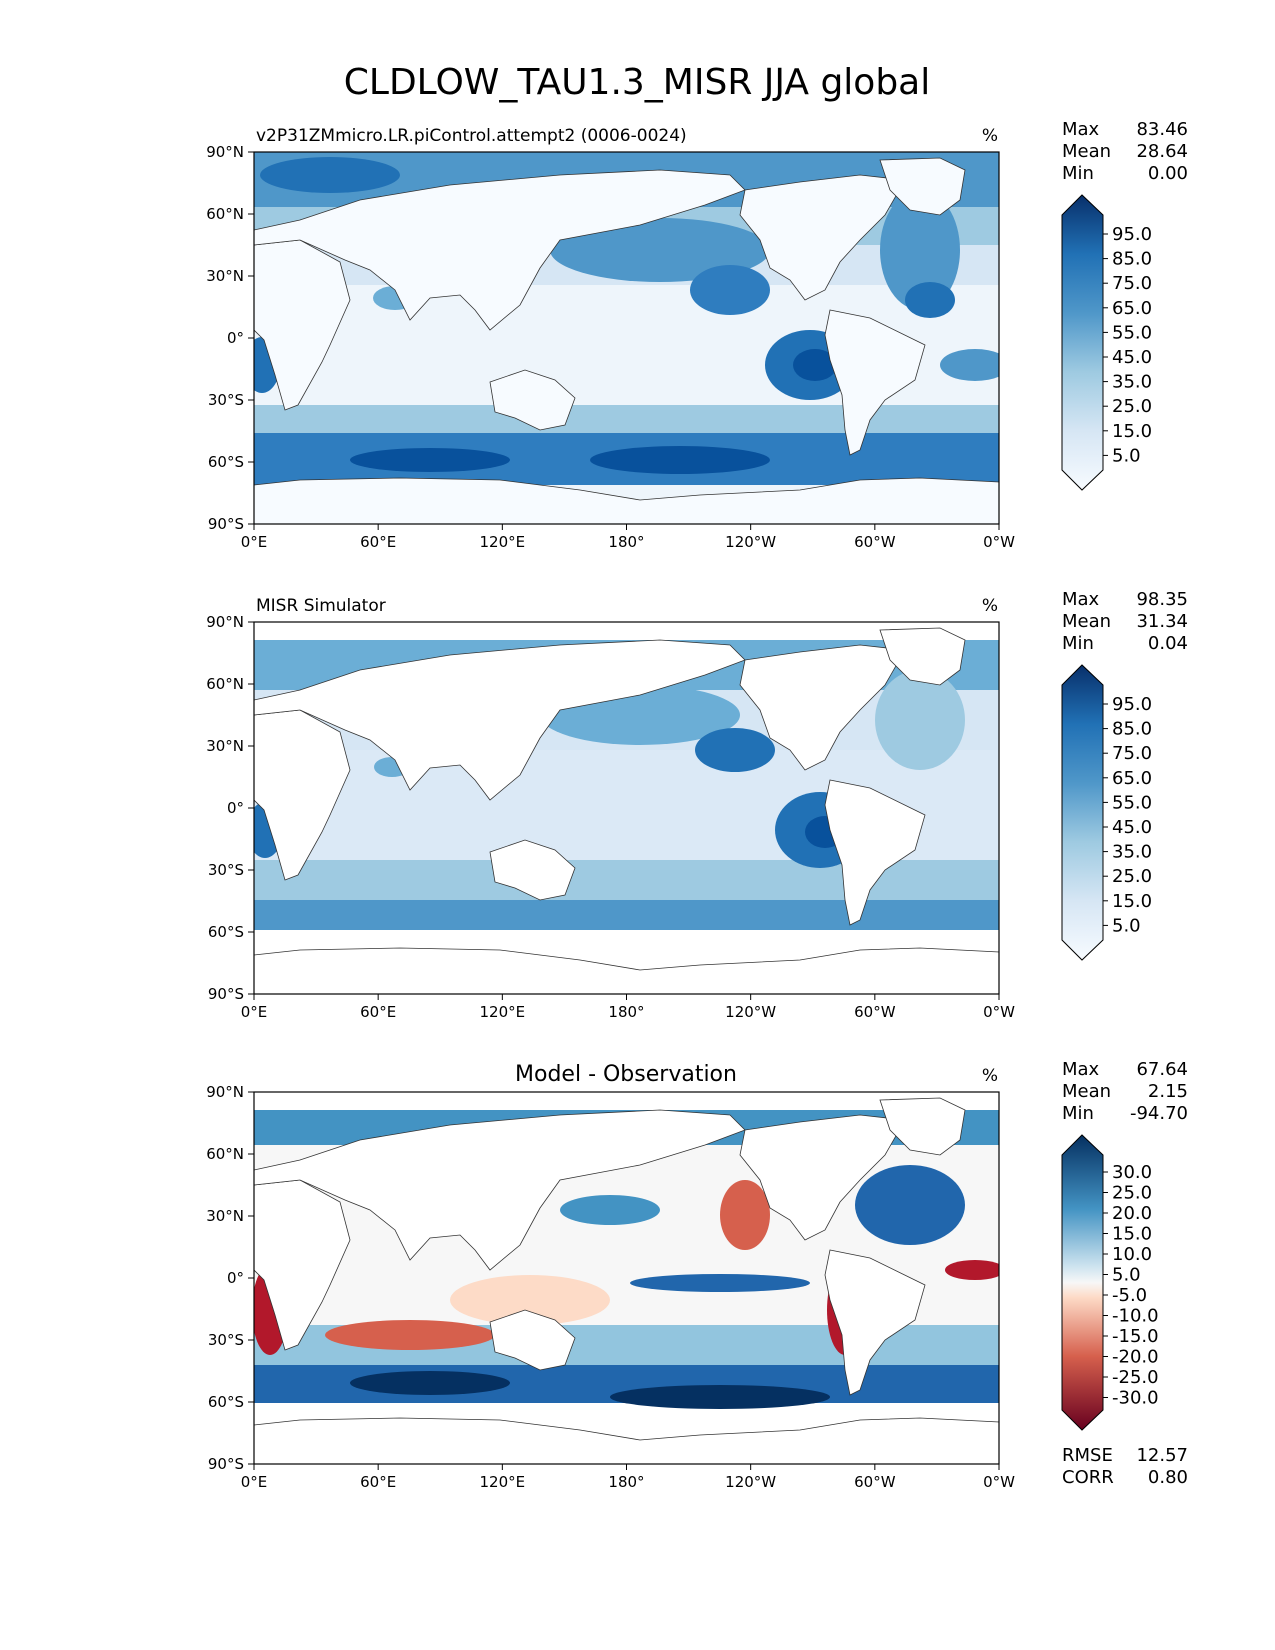 This screenshot has height=1650, width=1275. What do you see at coordinates (1126, 455) in the screenshot?
I see `colorbar-tick-label: 5.0` at bounding box center [1126, 455].